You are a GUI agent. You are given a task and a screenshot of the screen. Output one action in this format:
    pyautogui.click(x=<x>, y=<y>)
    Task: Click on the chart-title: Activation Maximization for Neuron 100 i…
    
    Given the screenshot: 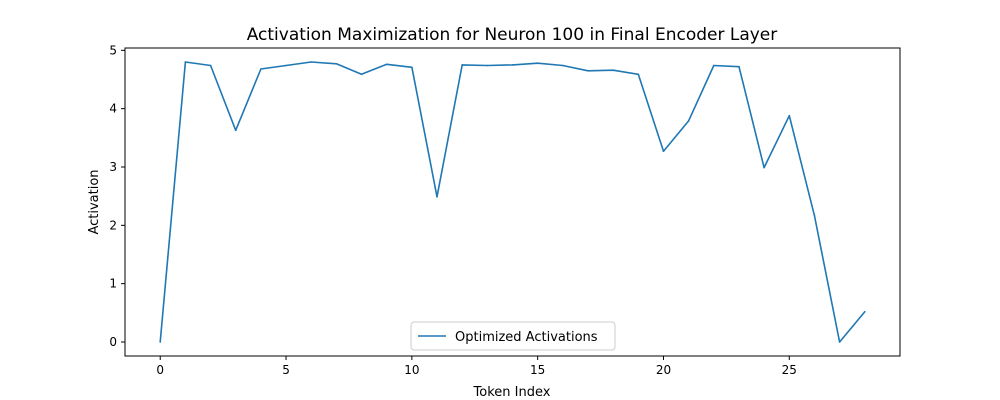 What is the action you would take?
    pyautogui.click(x=512, y=35)
    